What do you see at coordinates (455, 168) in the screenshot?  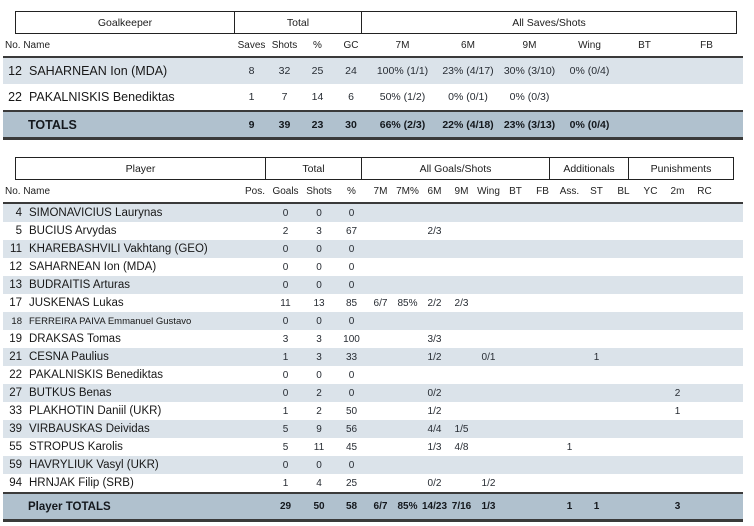 I see `group-header-all-goals-shots: All Goals/Shots` at bounding box center [455, 168].